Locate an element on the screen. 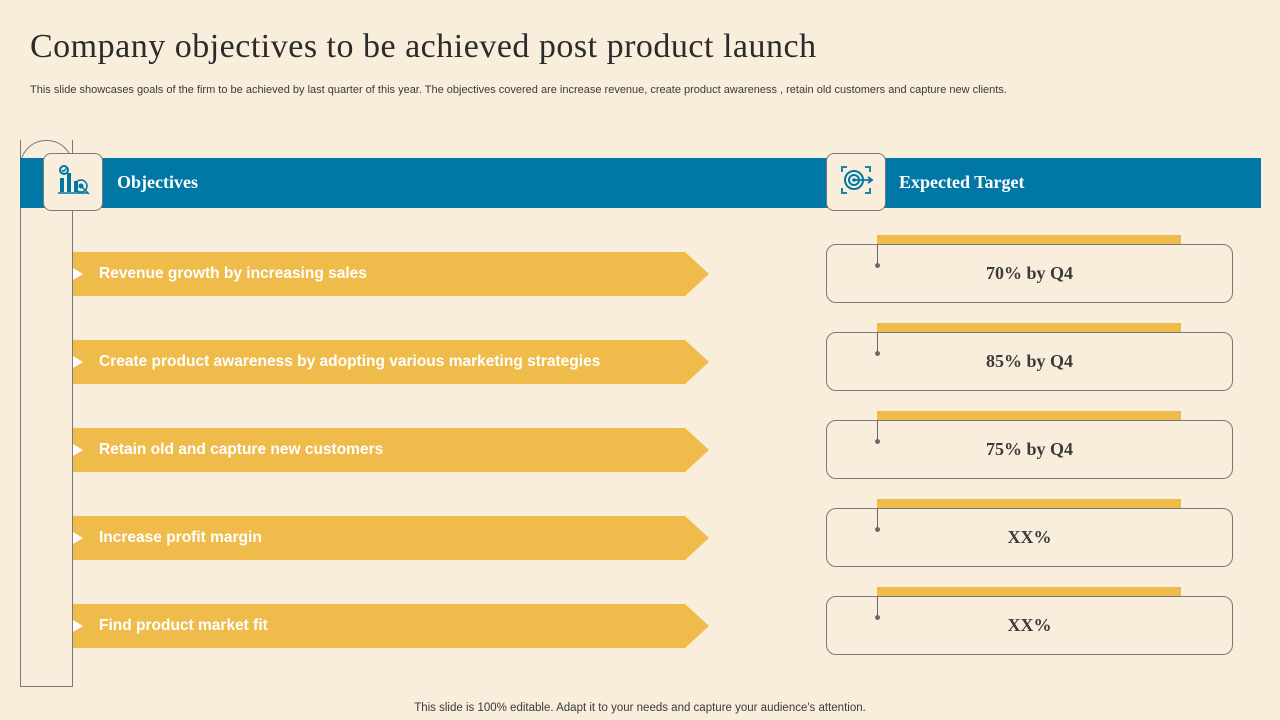 This screenshot has height=720, width=1280. target-card: 75% by Q4 is located at coordinates (1029, 449).